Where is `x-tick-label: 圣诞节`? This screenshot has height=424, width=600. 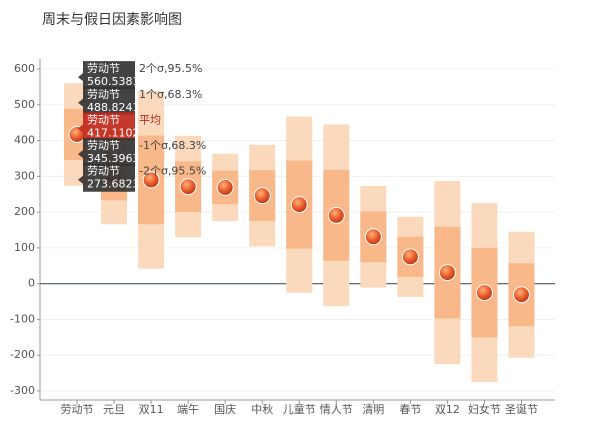
x-tick-label: 圣诞节 is located at coordinates (521, 409).